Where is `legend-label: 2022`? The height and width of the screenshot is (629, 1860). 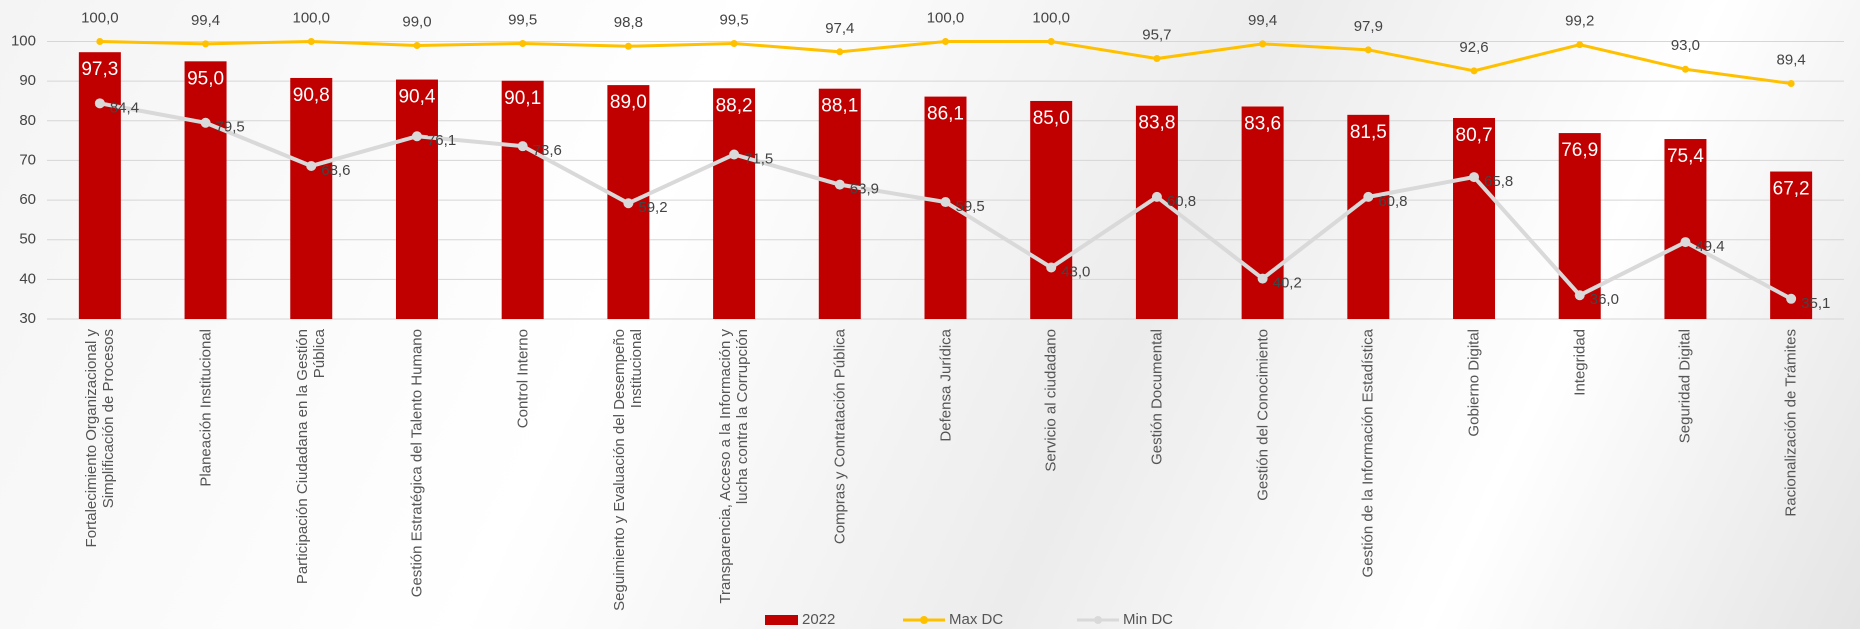 legend-label: 2022 is located at coordinates (818, 619).